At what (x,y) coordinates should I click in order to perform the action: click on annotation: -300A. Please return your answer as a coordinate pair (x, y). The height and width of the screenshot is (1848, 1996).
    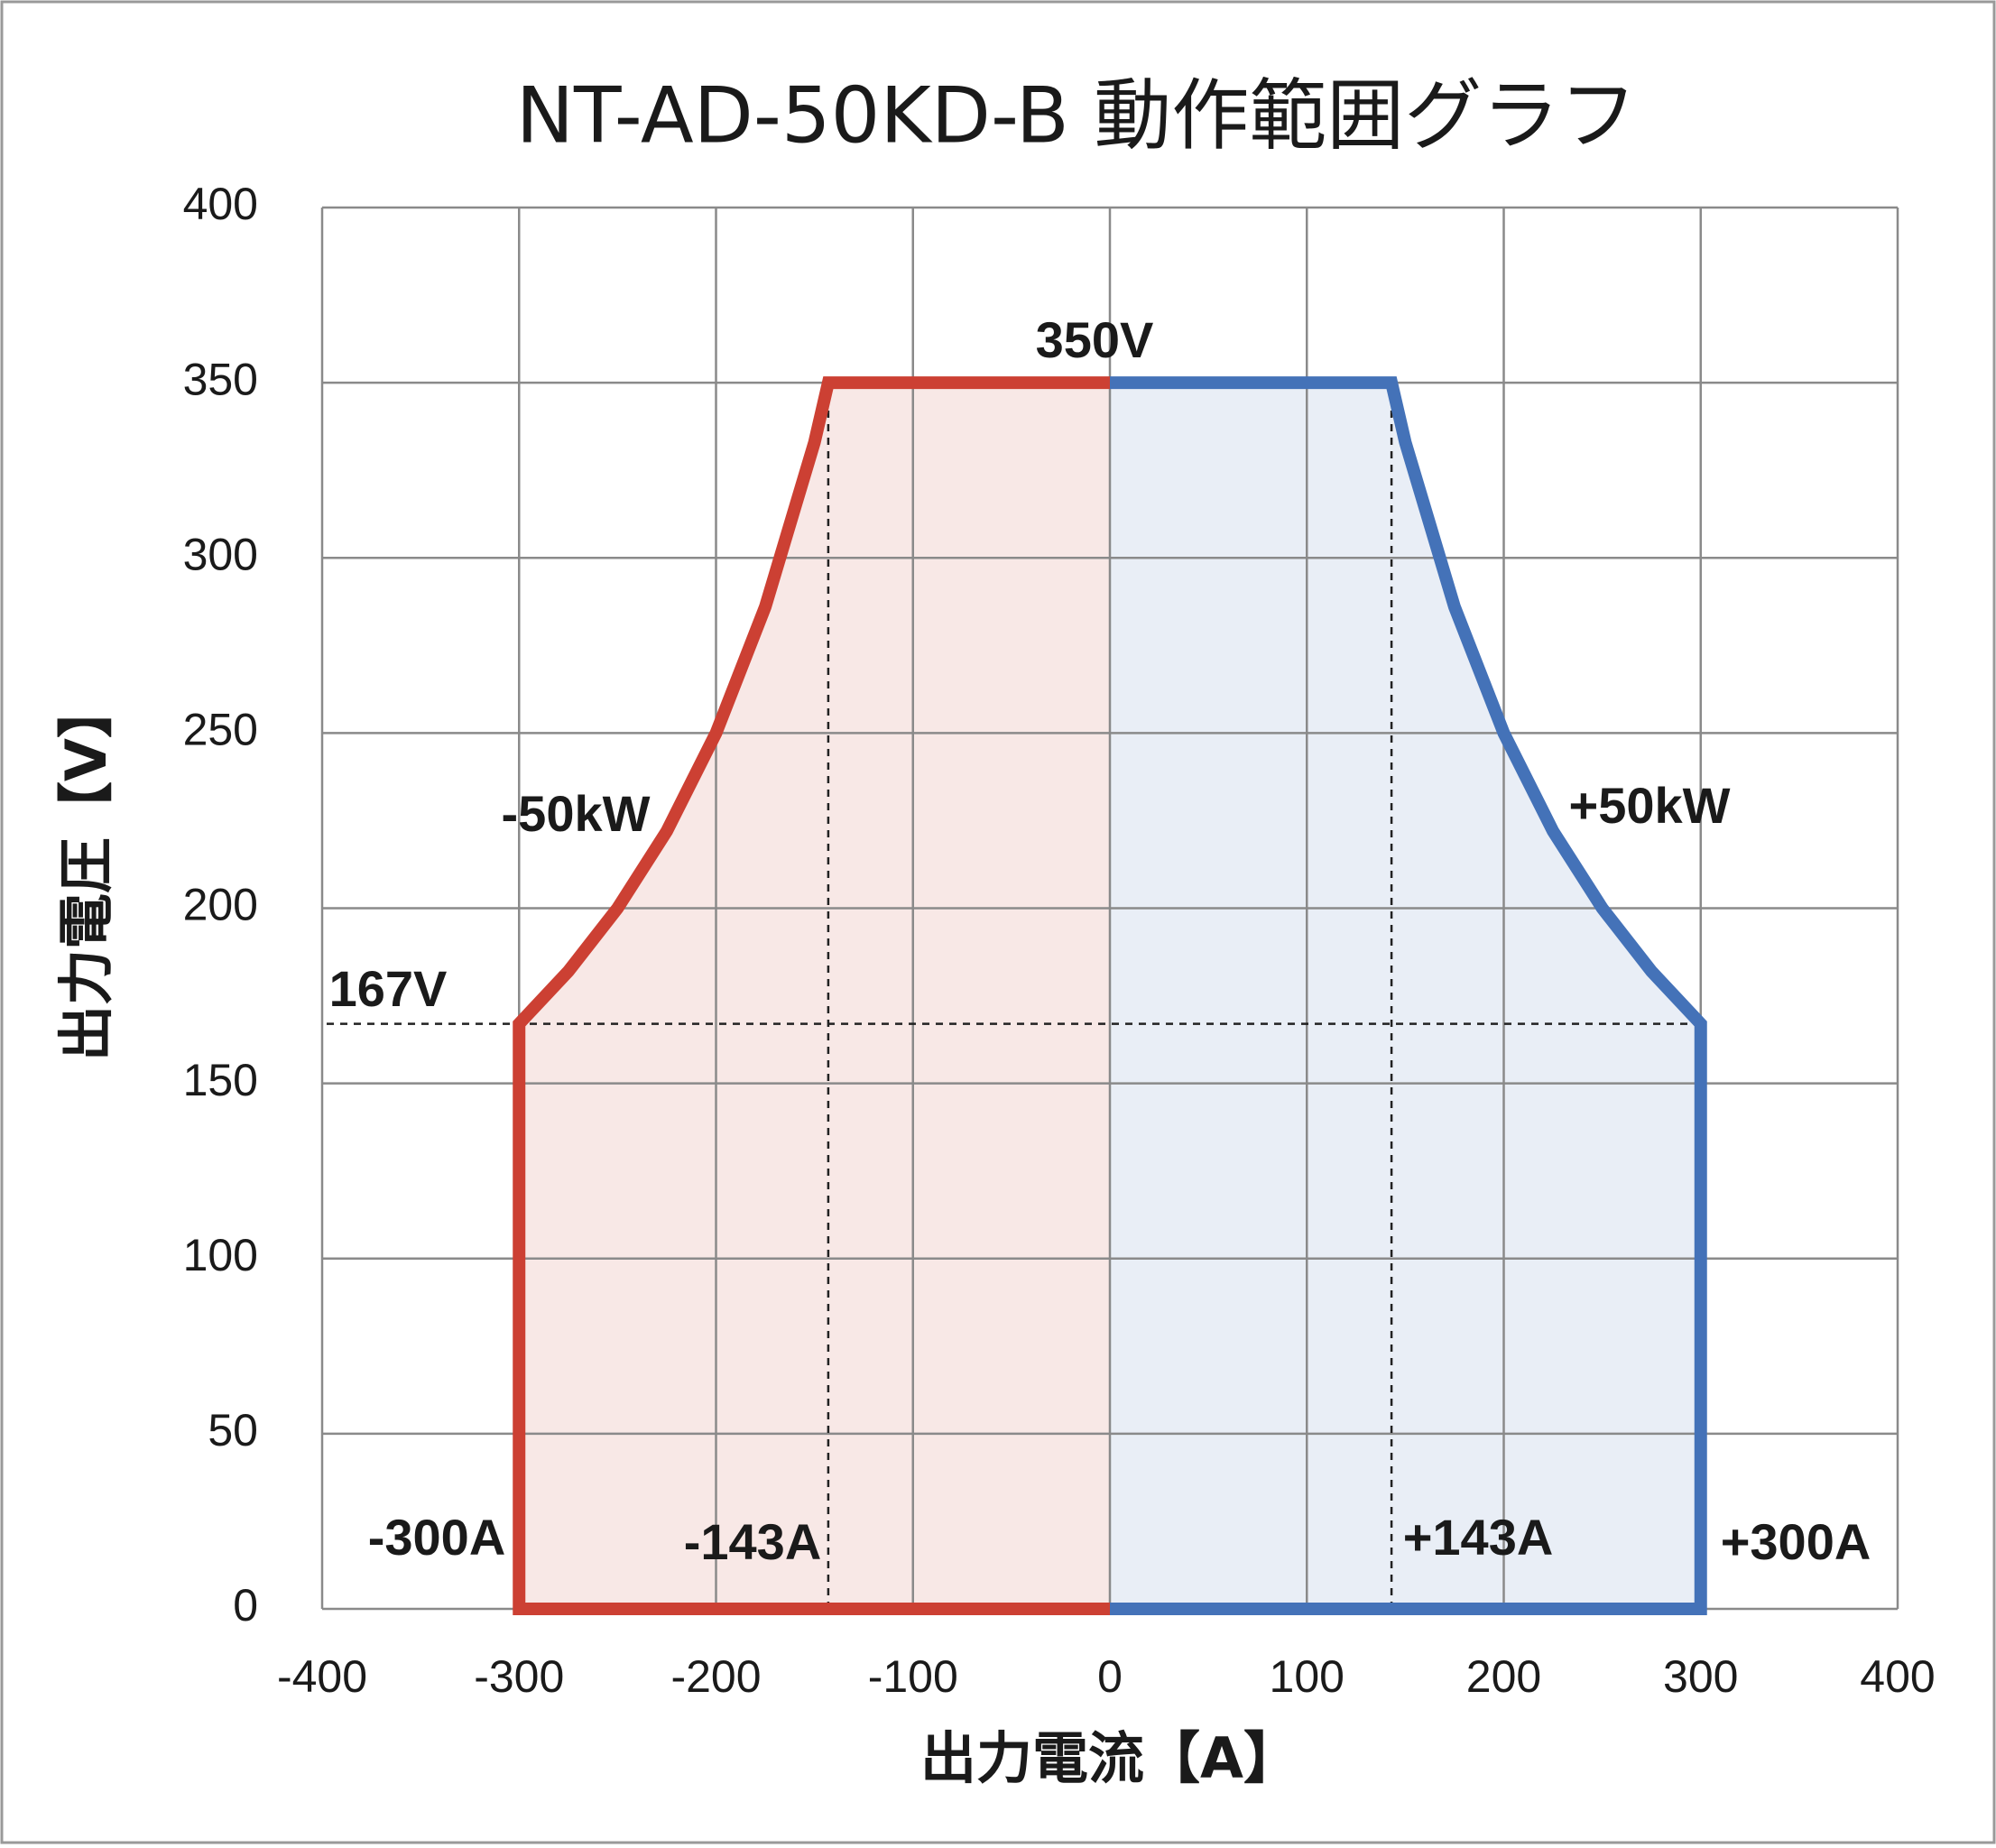
    Looking at the image, I should click on (437, 1537).